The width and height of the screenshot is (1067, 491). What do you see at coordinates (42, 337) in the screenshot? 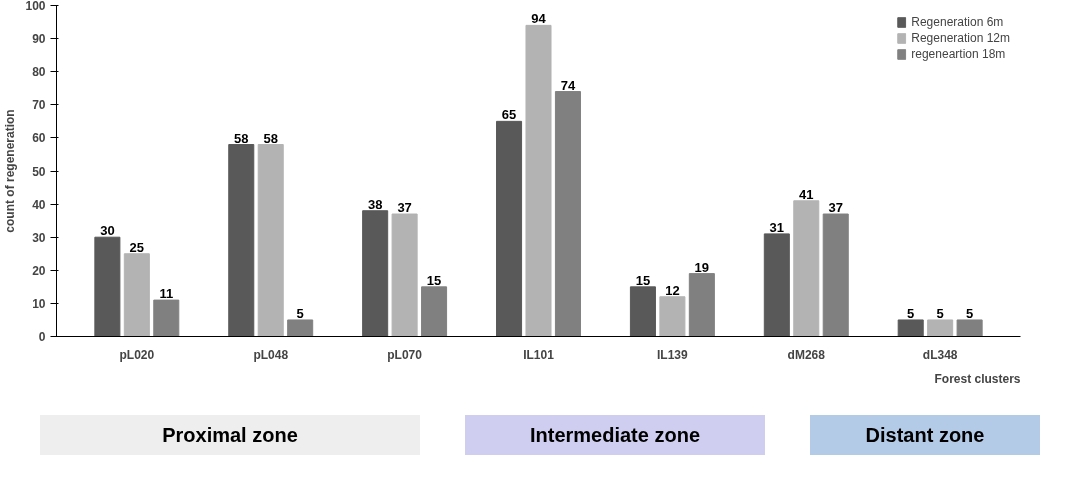
I see `y-tick-label: 0` at bounding box center [42, 337].